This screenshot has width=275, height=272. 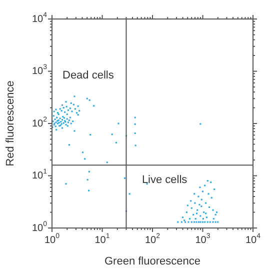 What do you see at coordinates (165, 180) in the screenshot?
I see `annotation: Live cells` at bounding box center [165, 180].